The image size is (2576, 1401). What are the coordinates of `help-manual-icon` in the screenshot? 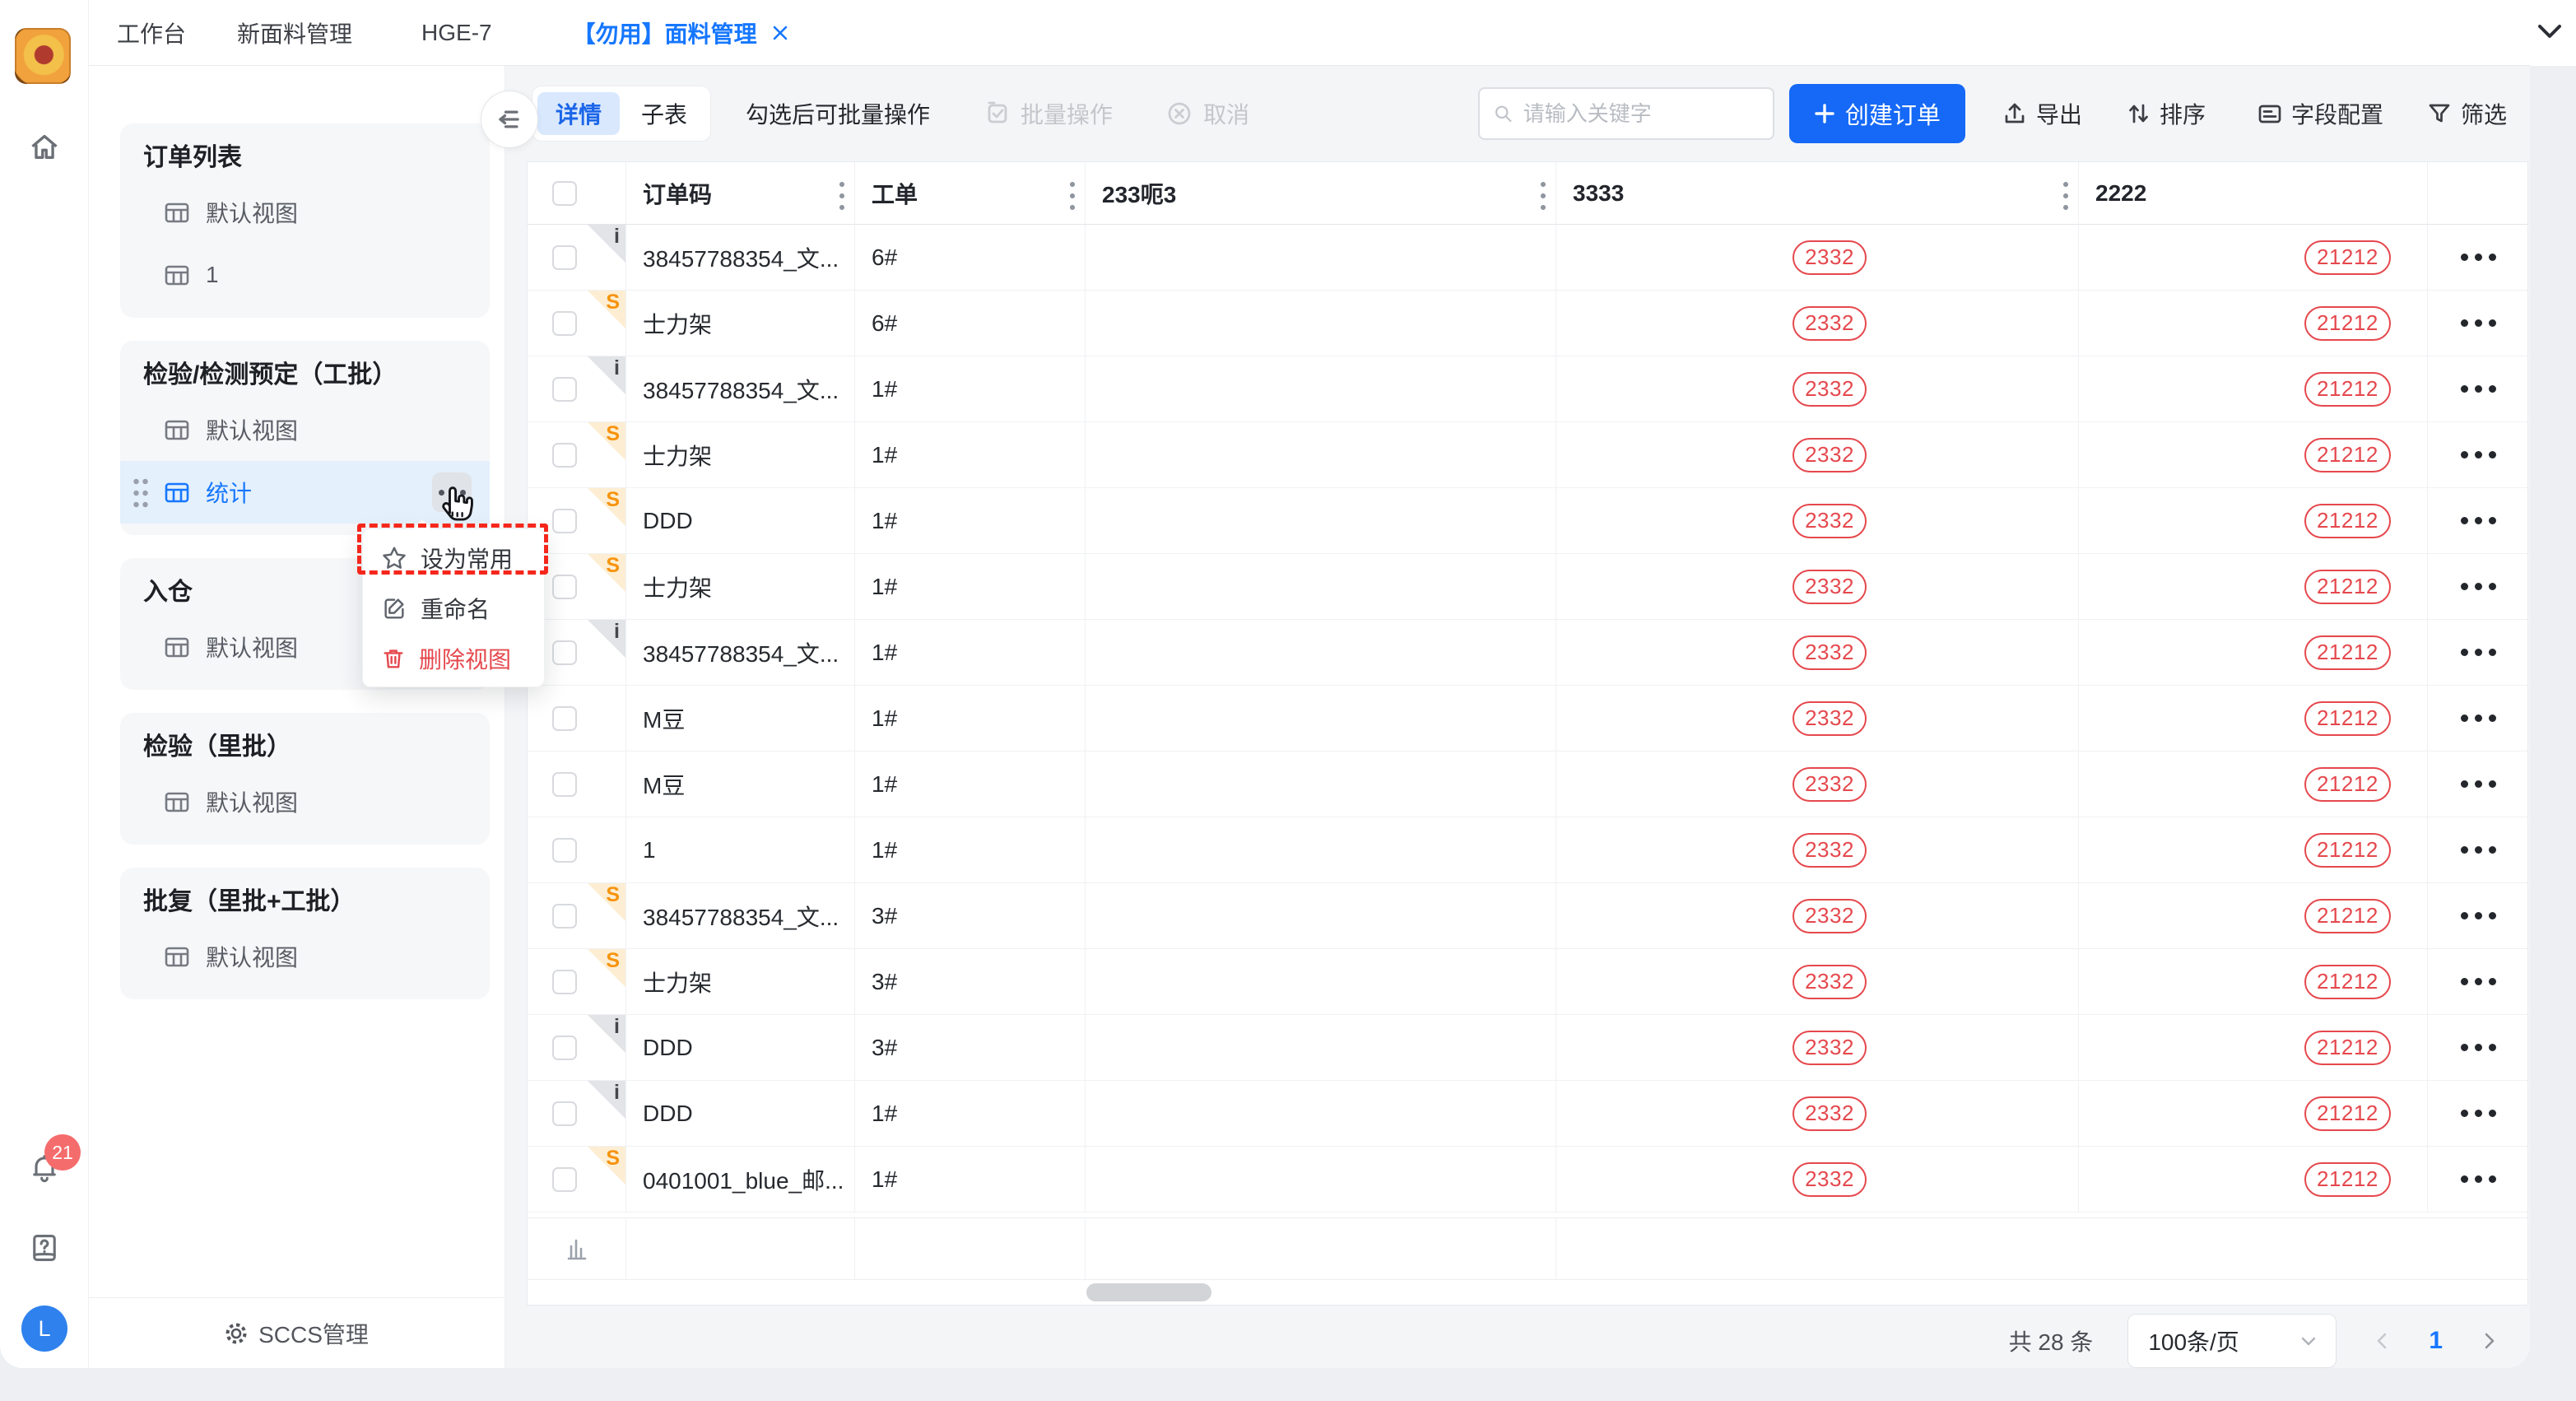 It's located at (44, 1247).